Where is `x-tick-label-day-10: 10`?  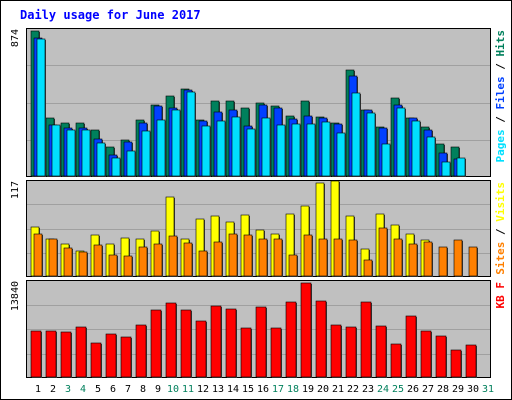 x-tick-label-day-10: 10 is located at coordinates (173, 389).